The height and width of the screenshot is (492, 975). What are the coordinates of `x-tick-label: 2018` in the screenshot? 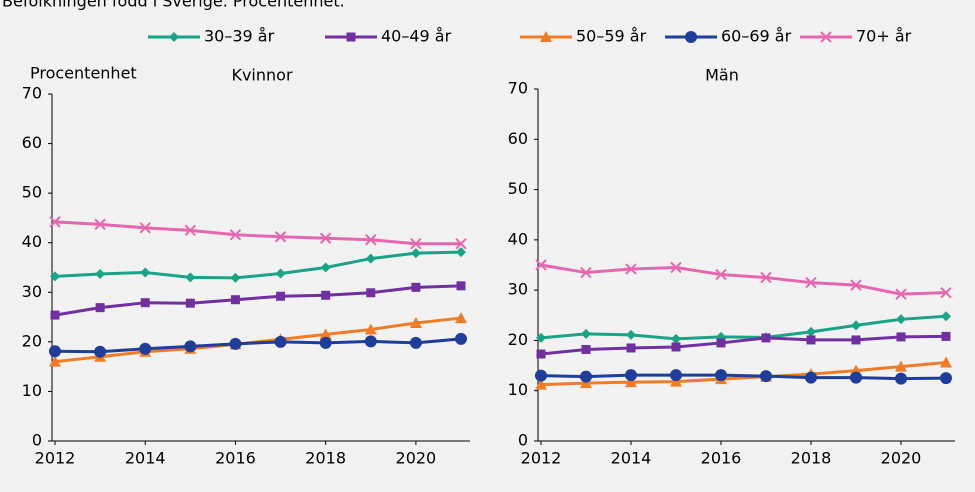 It's located at (325, 458).